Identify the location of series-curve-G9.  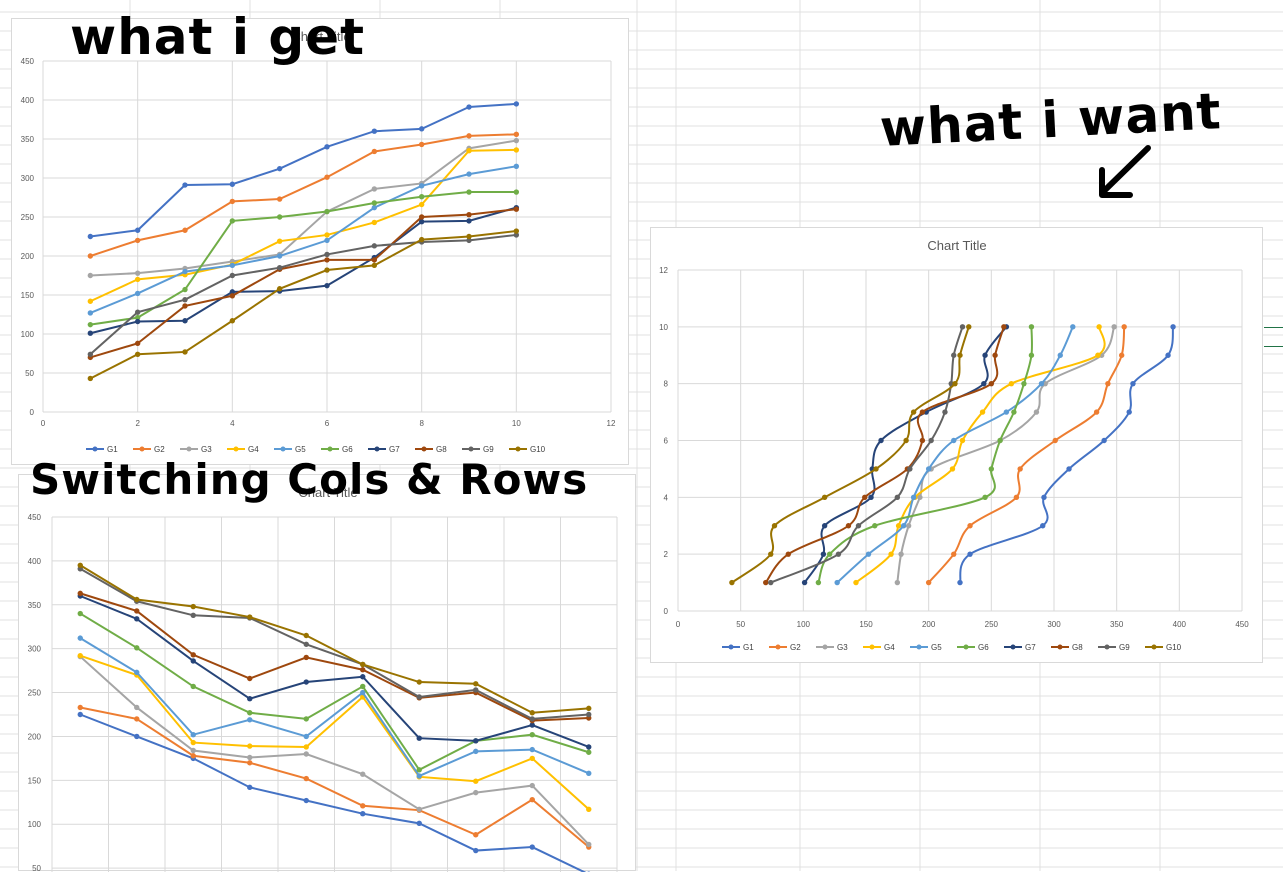
(867, 455).